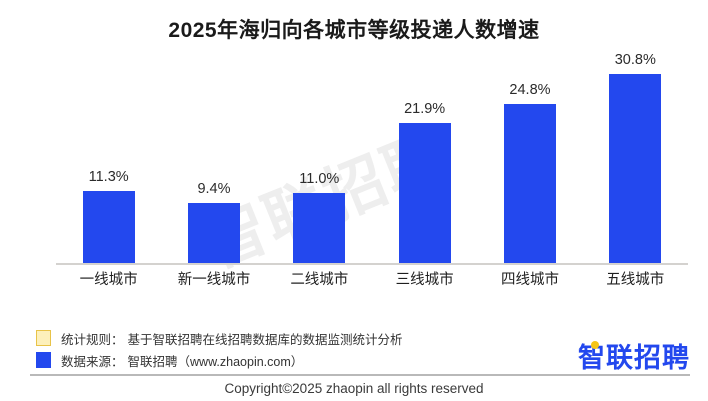 Image resolution: width=708 pixels, height=401 pixels. I want to click on bar-group: 9.4%, so click(213, 157).